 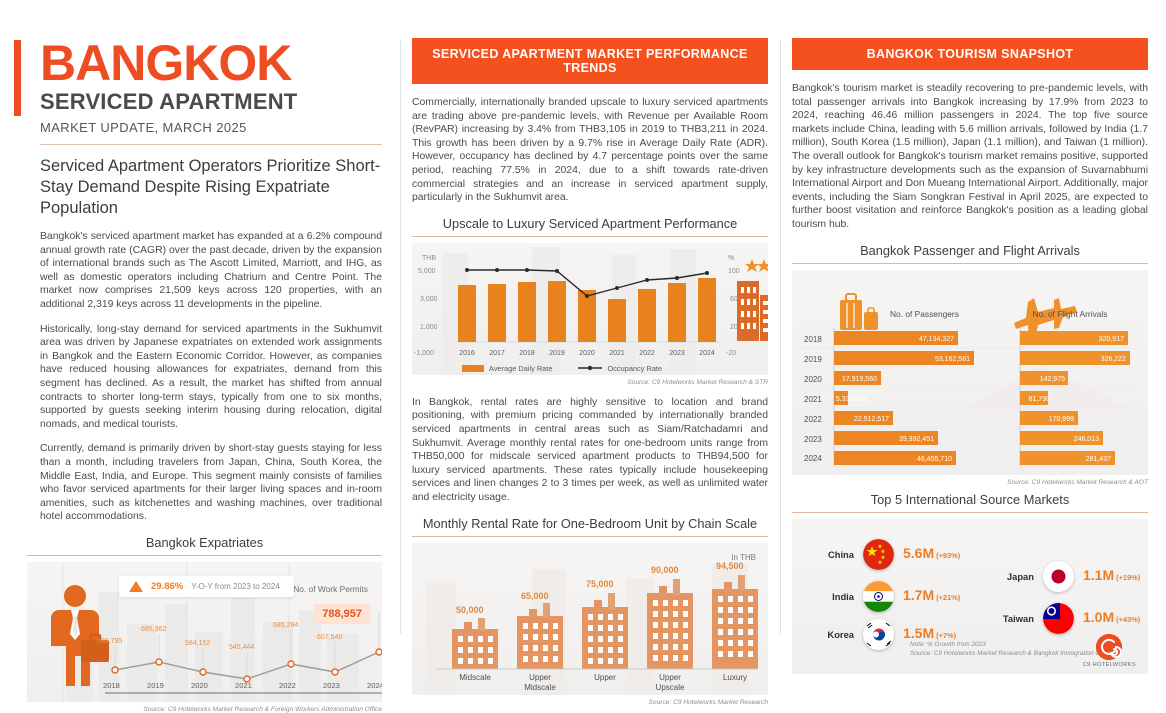 What do you see at coordinates (287, 685) in the screenshot?
I see `axis-tick: 2022` at bounding box center [287, 685].